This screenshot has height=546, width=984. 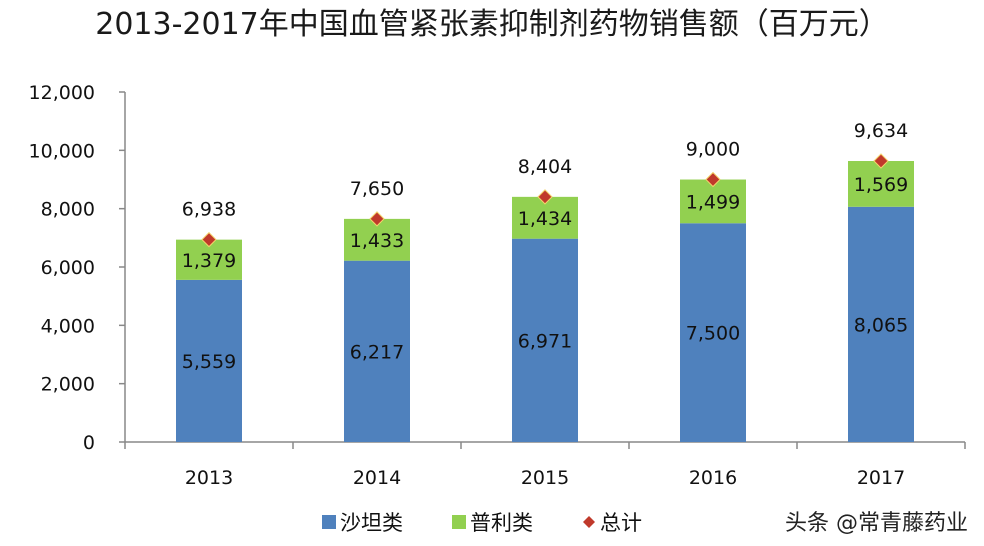 What do you see at coordinates (713, 150) in the screenshot?
I see `total-label: 9,000` at bounding box center [713, 150].